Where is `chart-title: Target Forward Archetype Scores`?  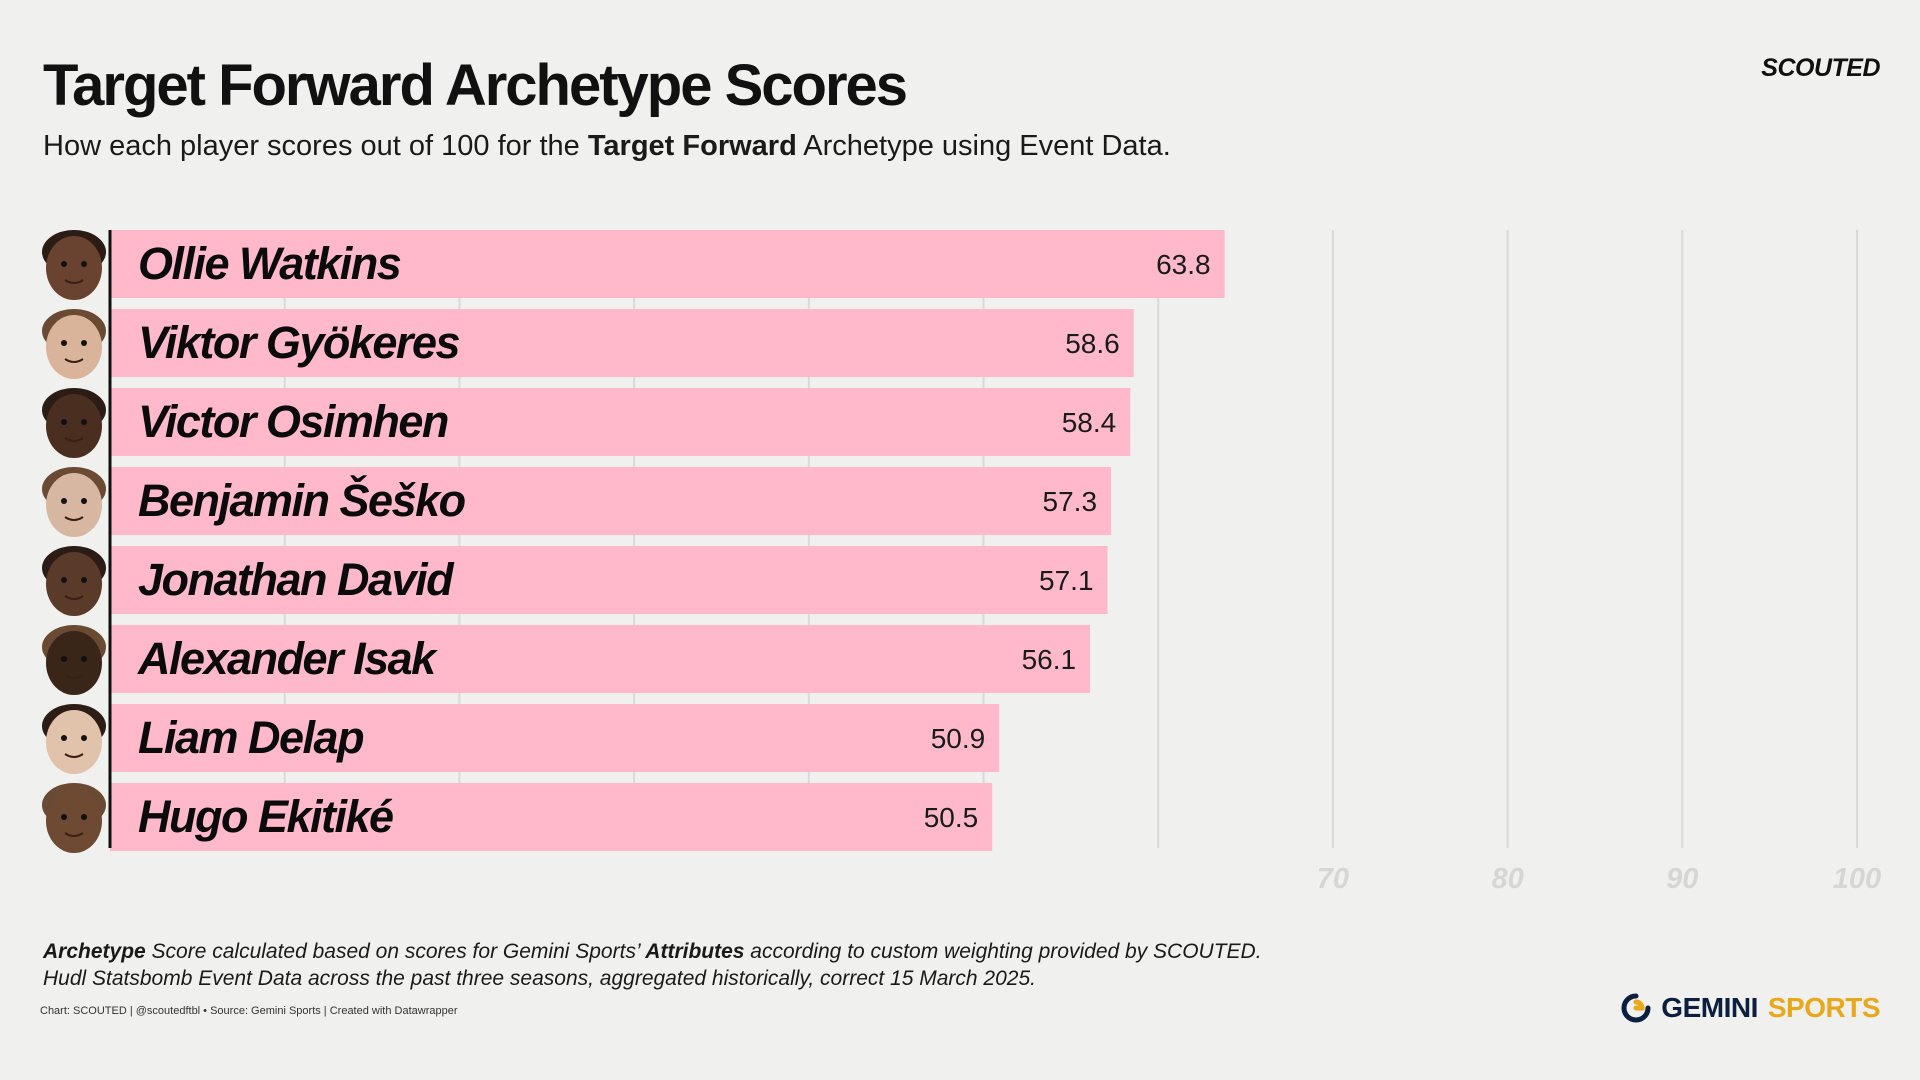 chart-title: Target Forward Archetype Scores is located at coordinates (475, 85).